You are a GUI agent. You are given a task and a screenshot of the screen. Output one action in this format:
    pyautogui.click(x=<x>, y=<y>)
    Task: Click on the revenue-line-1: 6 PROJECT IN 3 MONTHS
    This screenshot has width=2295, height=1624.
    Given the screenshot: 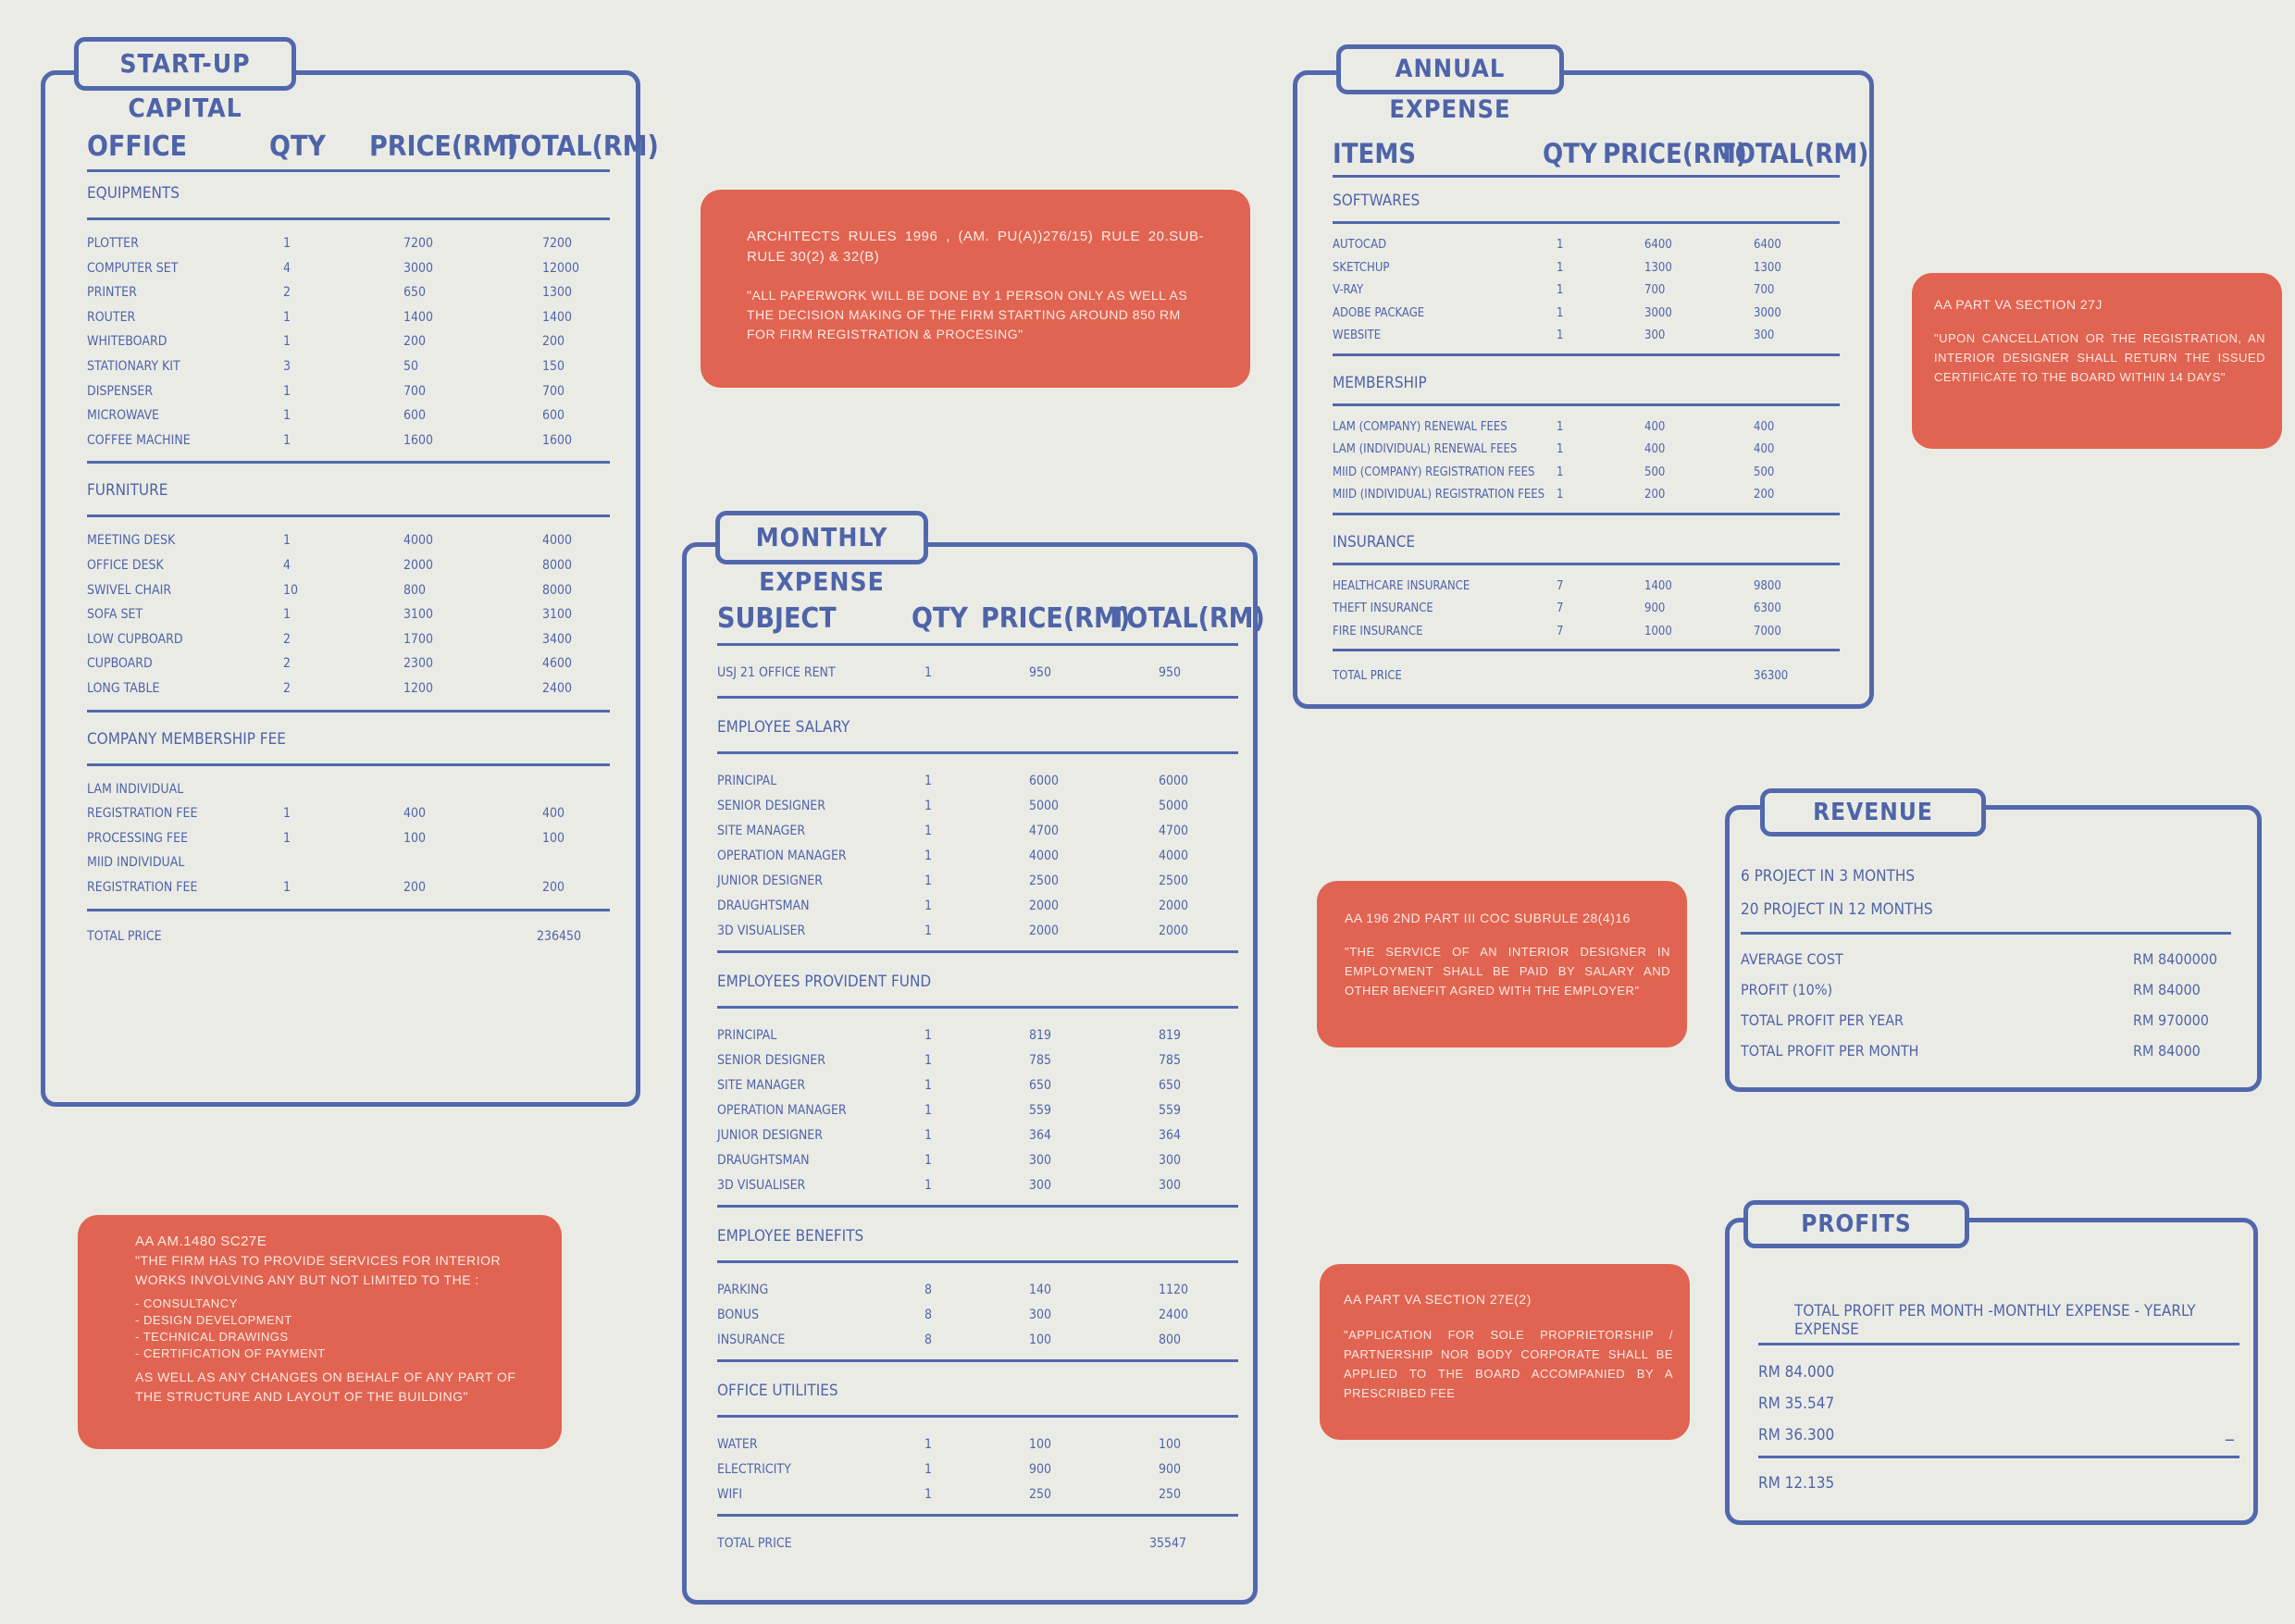 What is the action you would take?
    pyautogui.click(x=1829, y=876)
    